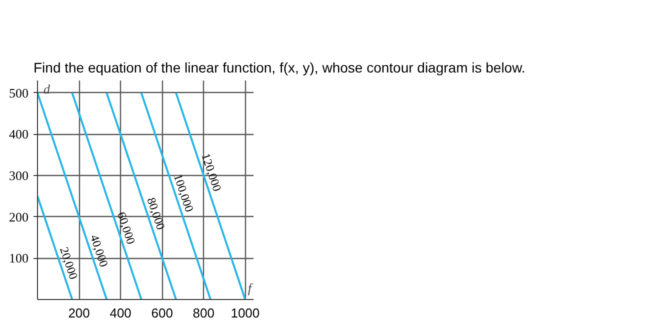 The height and width of the screenshot is (335, 645). What do you see at coordinates (79, 313) in the screenshot?
I see `x-tick-label: 200` at bounding box center [79, 313].